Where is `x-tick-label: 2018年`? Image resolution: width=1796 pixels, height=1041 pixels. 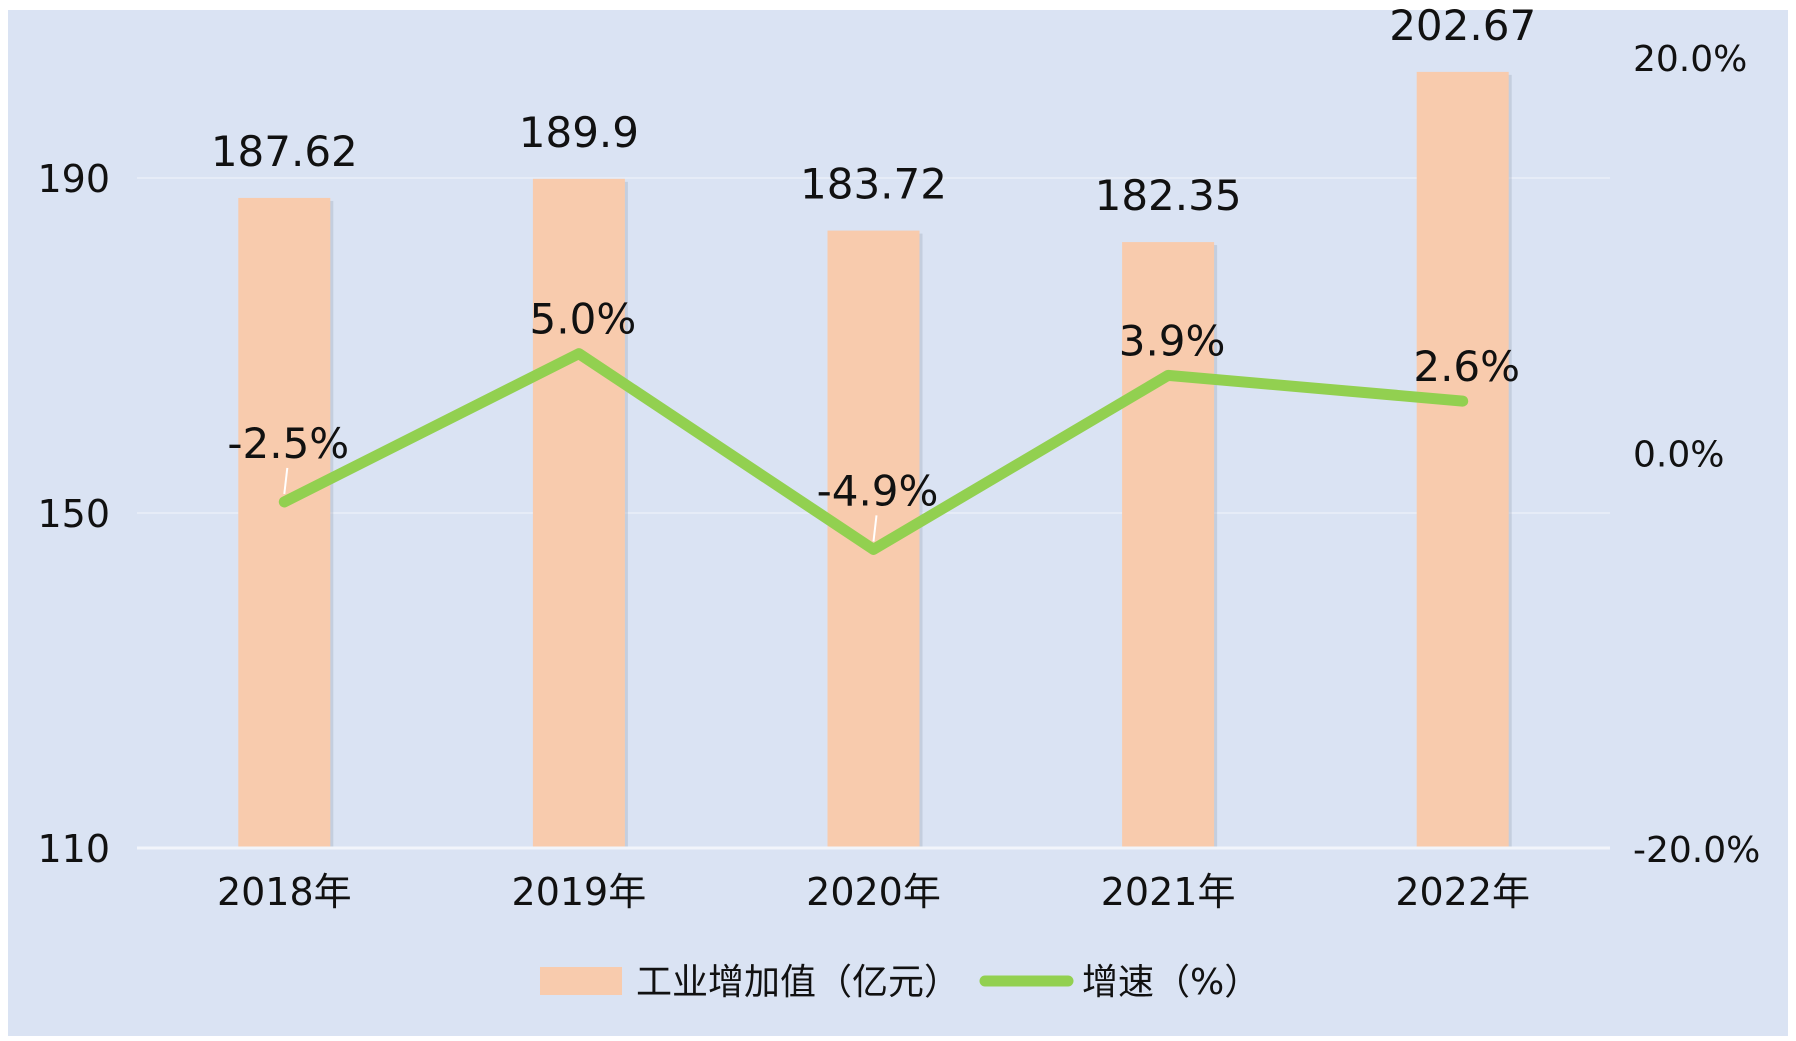 x-tick-label: 2018年 is located at coordinates (284, 892).